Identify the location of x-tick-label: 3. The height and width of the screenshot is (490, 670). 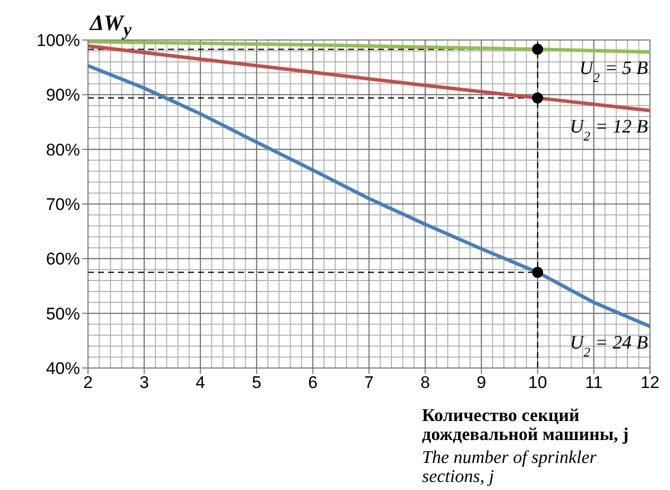
(144, 382).